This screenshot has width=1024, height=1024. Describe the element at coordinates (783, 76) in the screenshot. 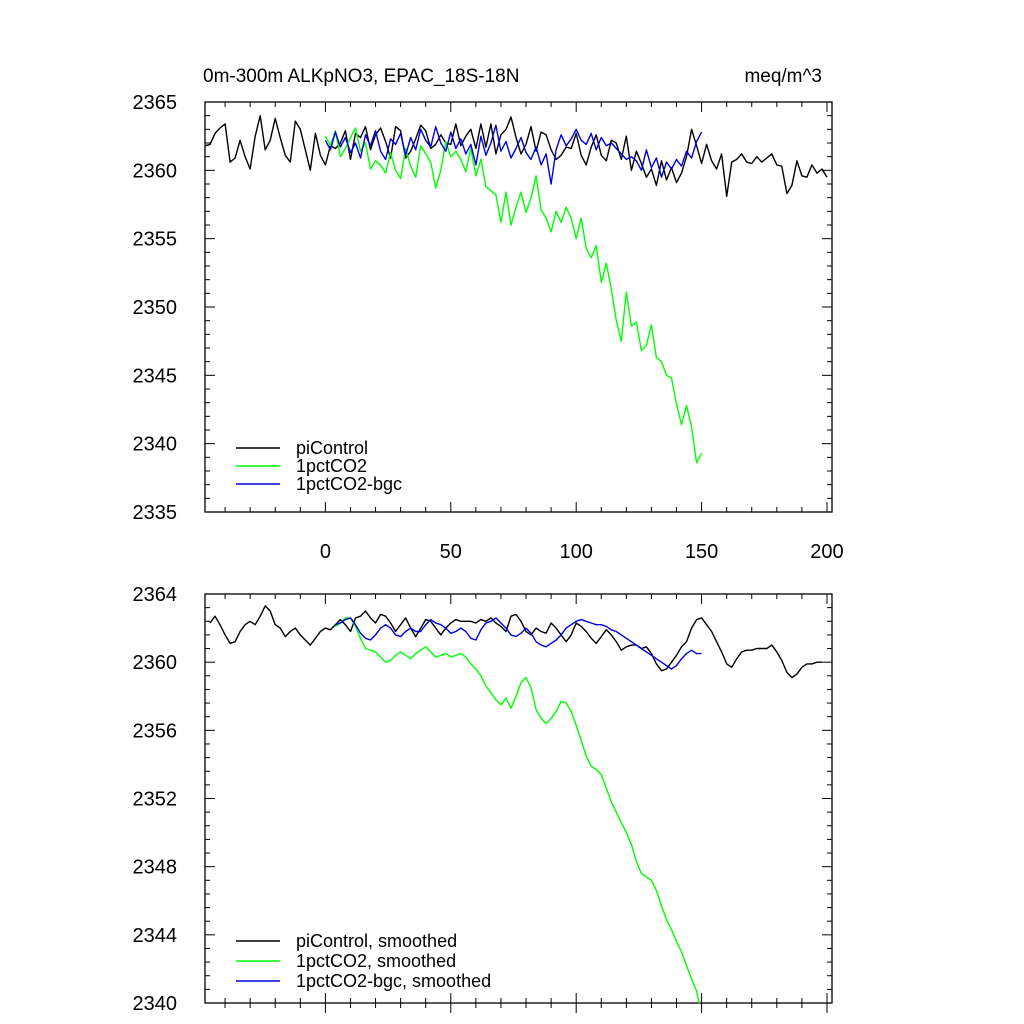

I see `chart-units: meq/m^3` at that location.